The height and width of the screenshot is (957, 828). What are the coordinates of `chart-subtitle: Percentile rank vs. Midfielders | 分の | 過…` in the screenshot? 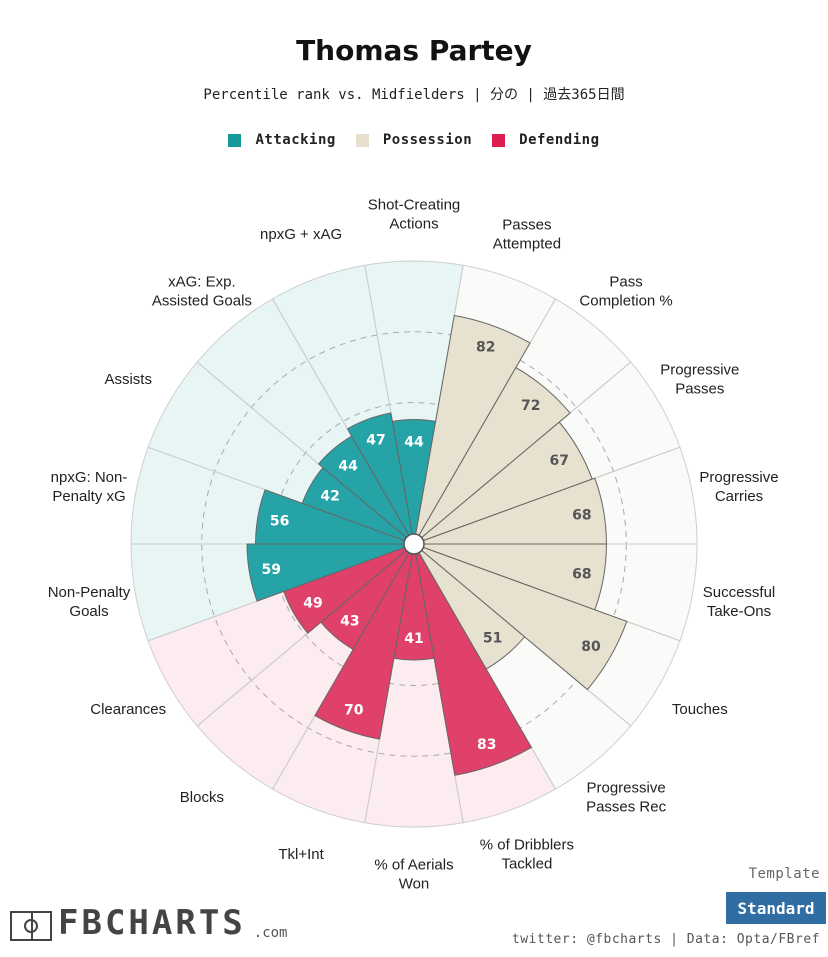 It's located at (414, 95).